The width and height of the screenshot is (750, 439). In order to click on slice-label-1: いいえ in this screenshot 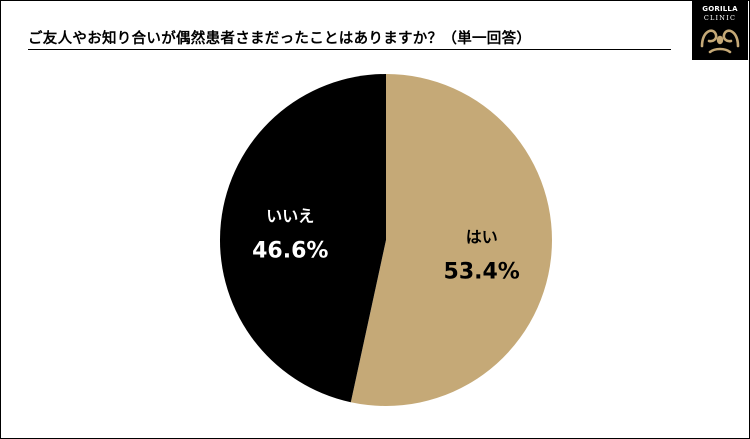, I will do `click(290, 216)`.